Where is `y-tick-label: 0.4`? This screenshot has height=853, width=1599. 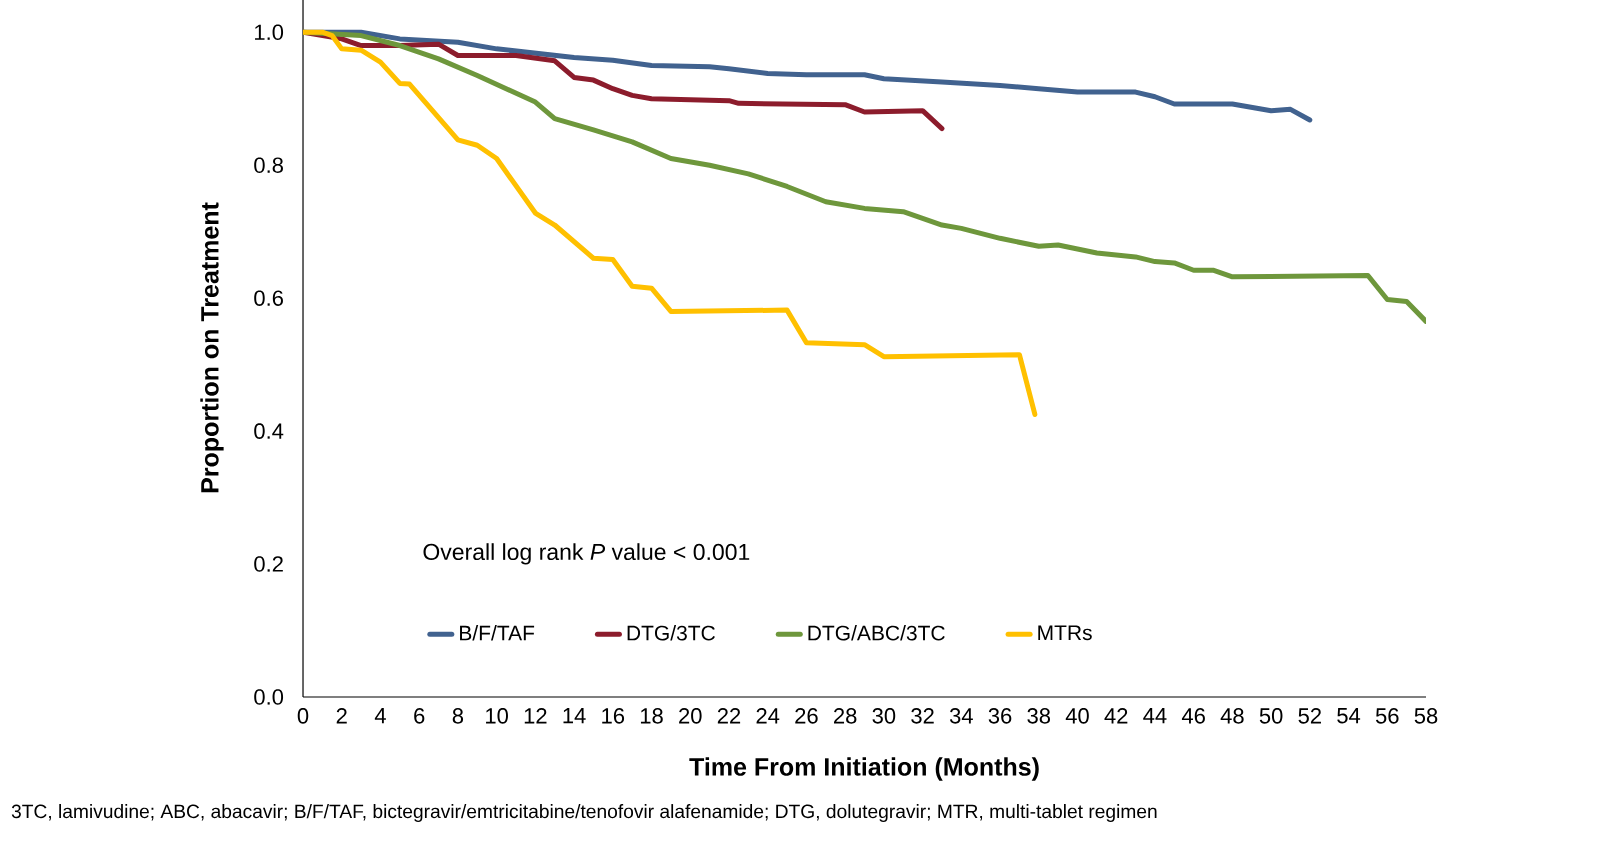 y-tick-label: 0.4 is located at coordinates (269, 431).